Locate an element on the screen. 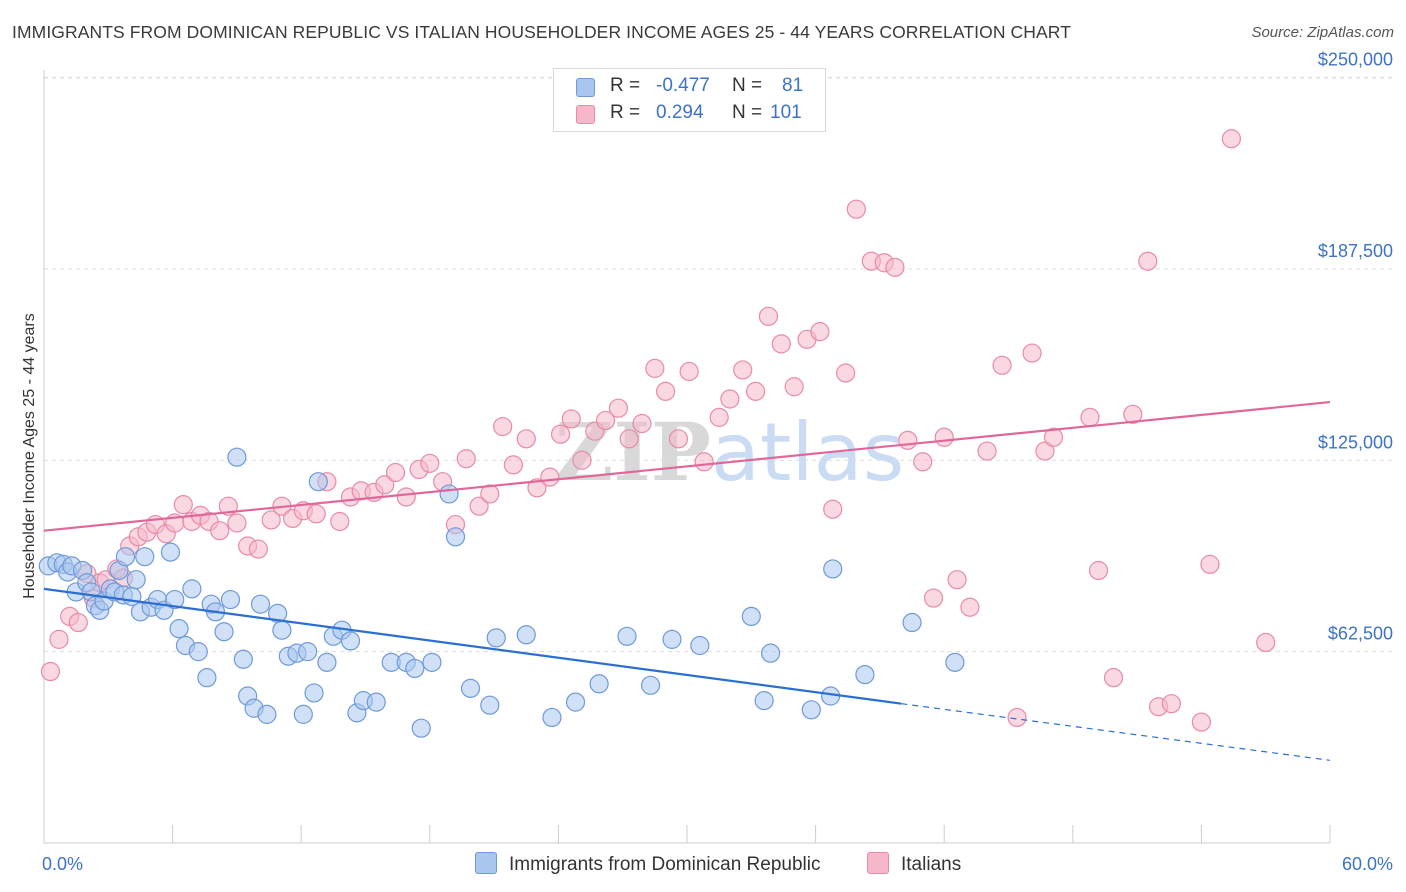  bottom-legend-italians: Italians is located at coordinates (914, 864).